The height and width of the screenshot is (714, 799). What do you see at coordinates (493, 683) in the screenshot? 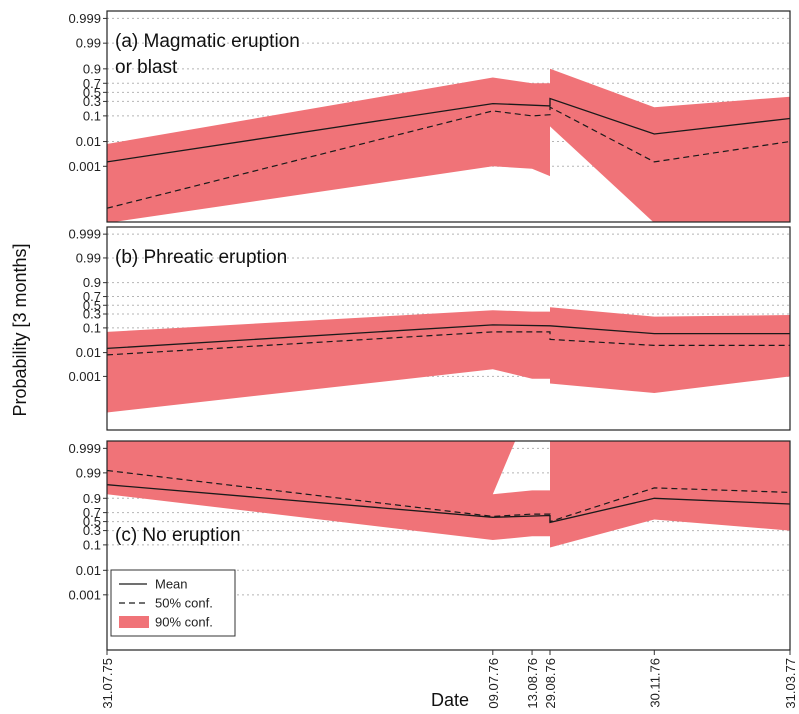
I see `x-tick-label: 09.07.76` at bounding box center [493, 683].